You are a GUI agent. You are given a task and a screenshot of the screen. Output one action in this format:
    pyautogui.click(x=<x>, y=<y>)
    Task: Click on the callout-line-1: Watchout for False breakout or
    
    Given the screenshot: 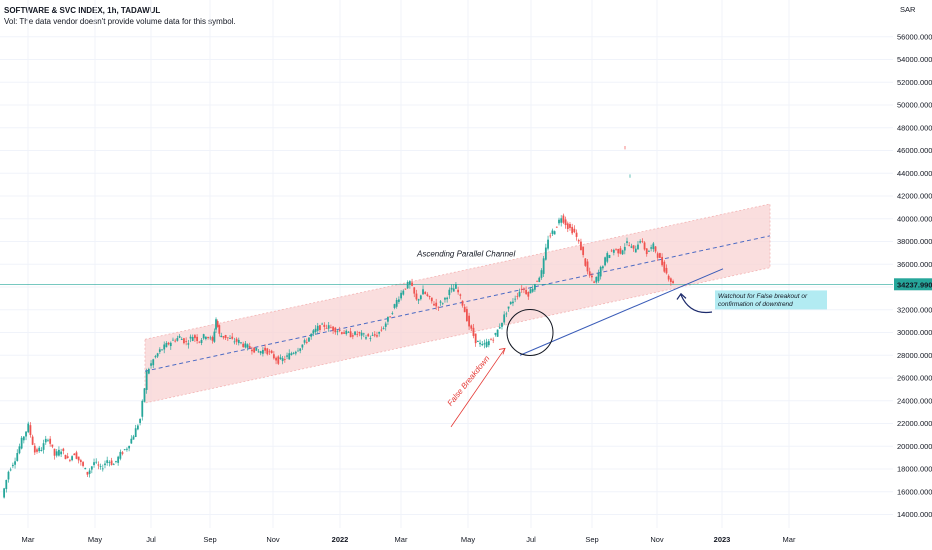 What is the action you would take?
    pyautogui.click(x=763, y=296)
    